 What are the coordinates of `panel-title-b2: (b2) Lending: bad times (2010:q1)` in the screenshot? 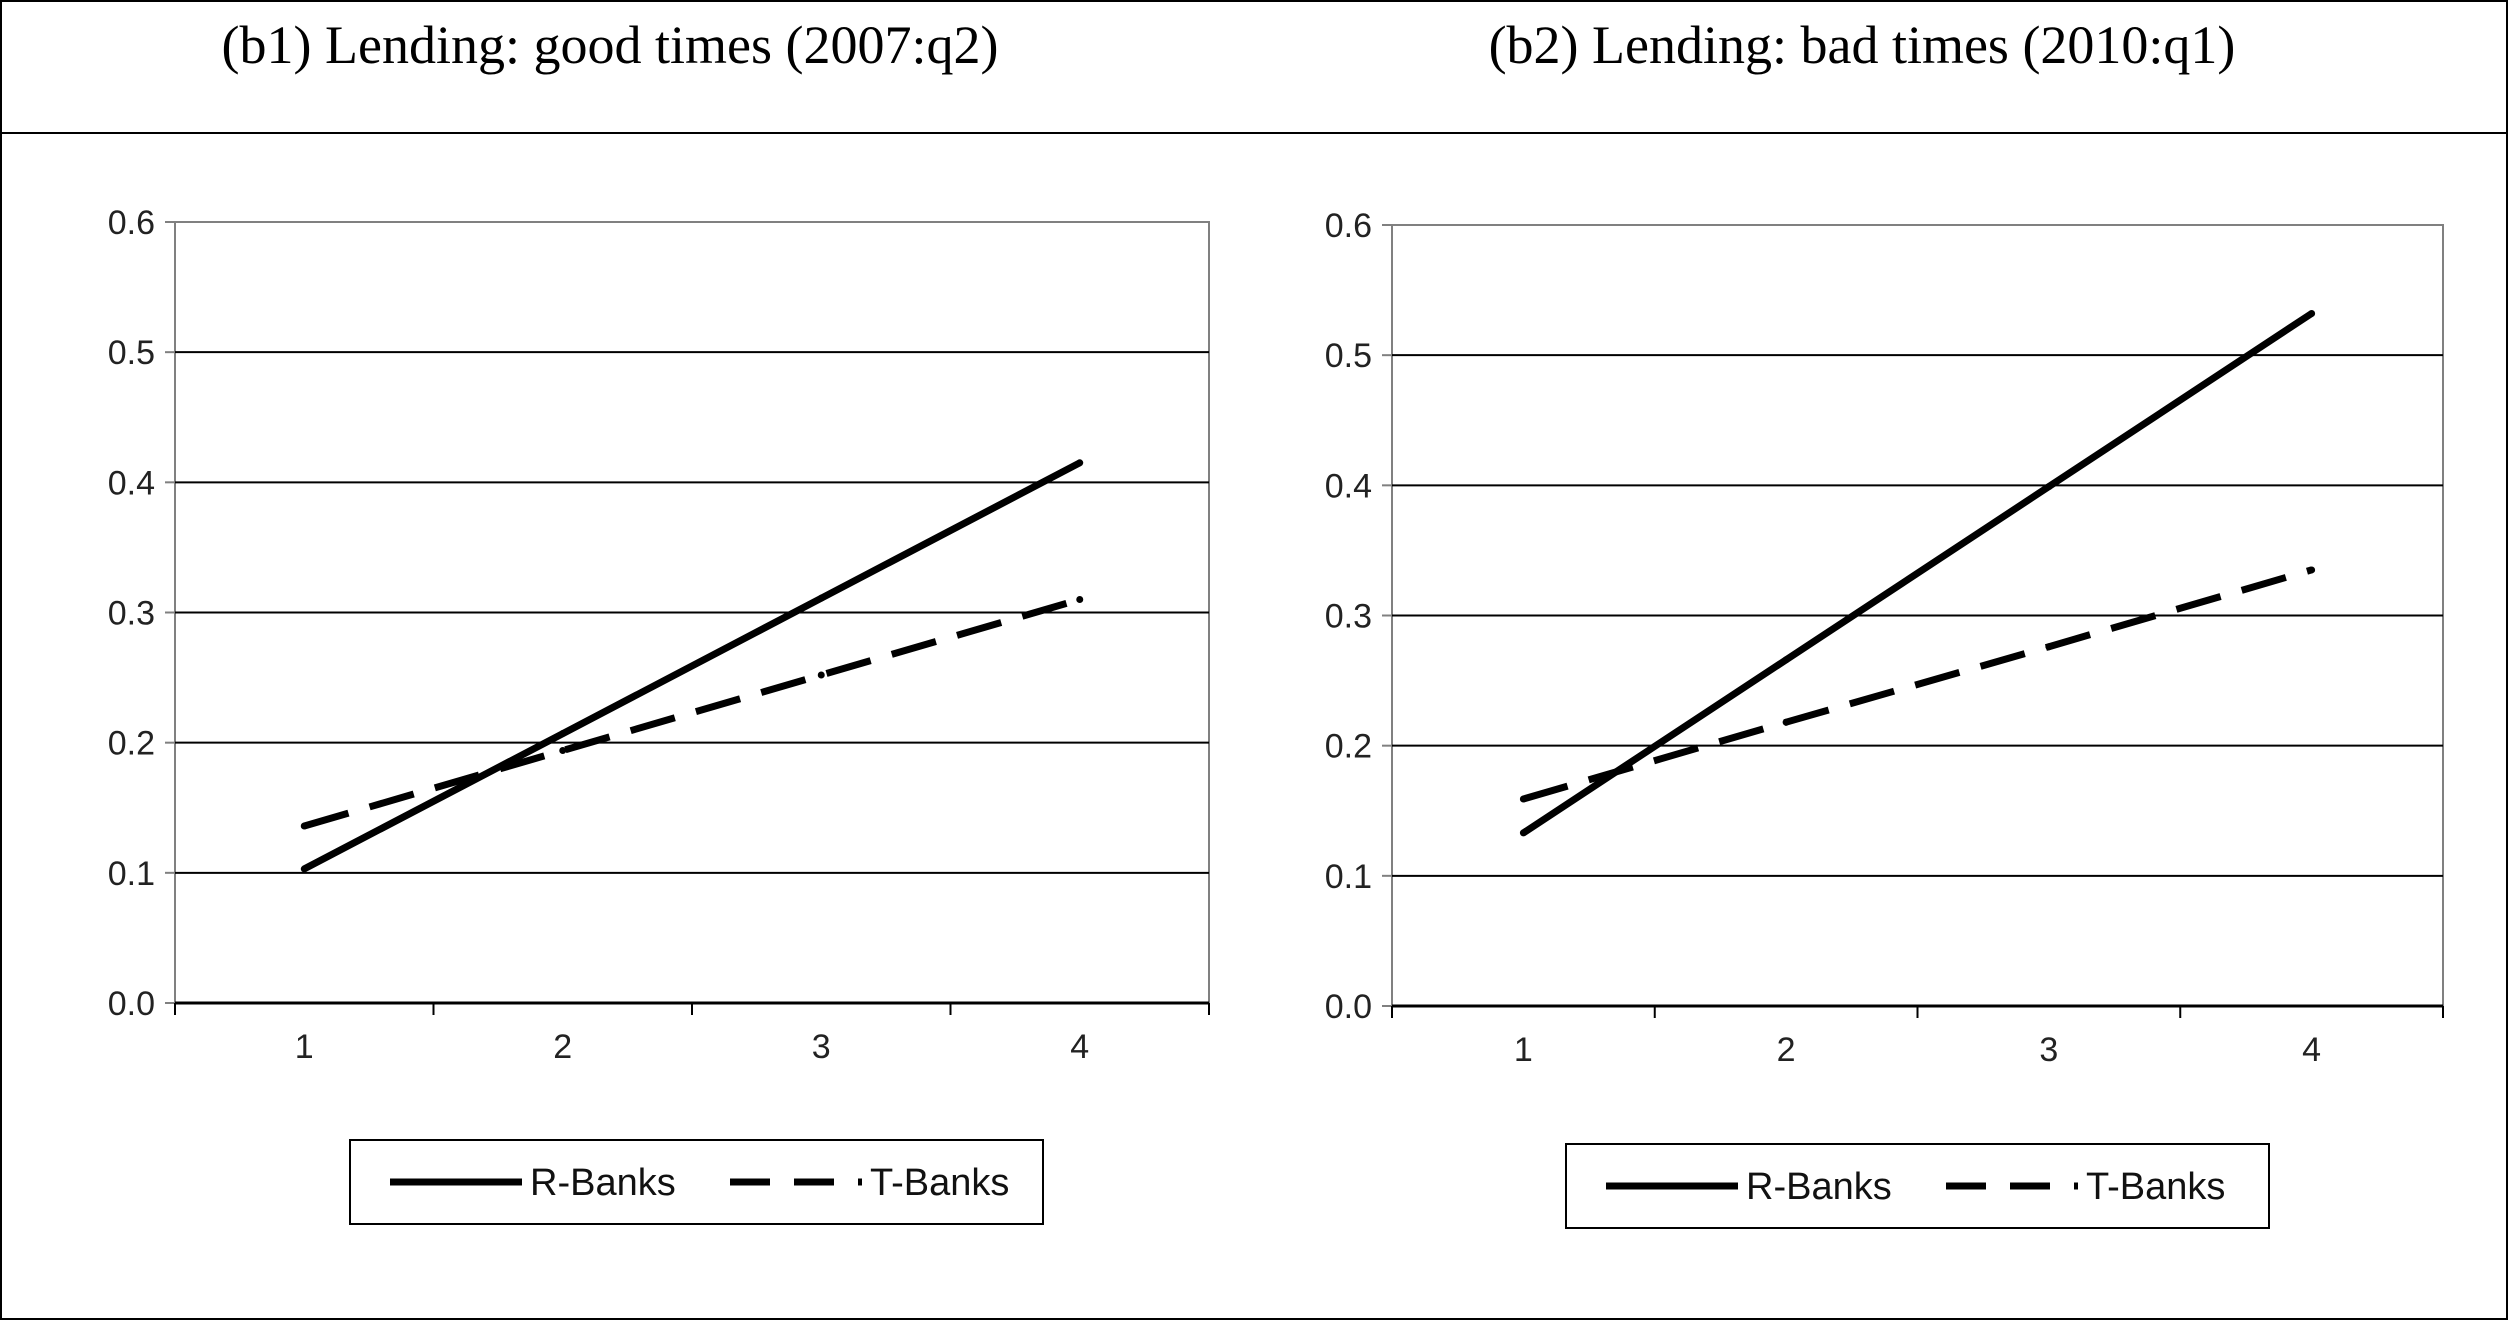 It's located at (1862, 45).